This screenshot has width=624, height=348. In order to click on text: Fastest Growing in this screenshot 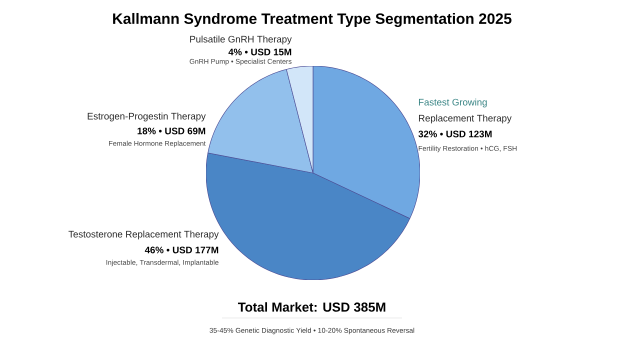, I will do `click(452, 103)`.